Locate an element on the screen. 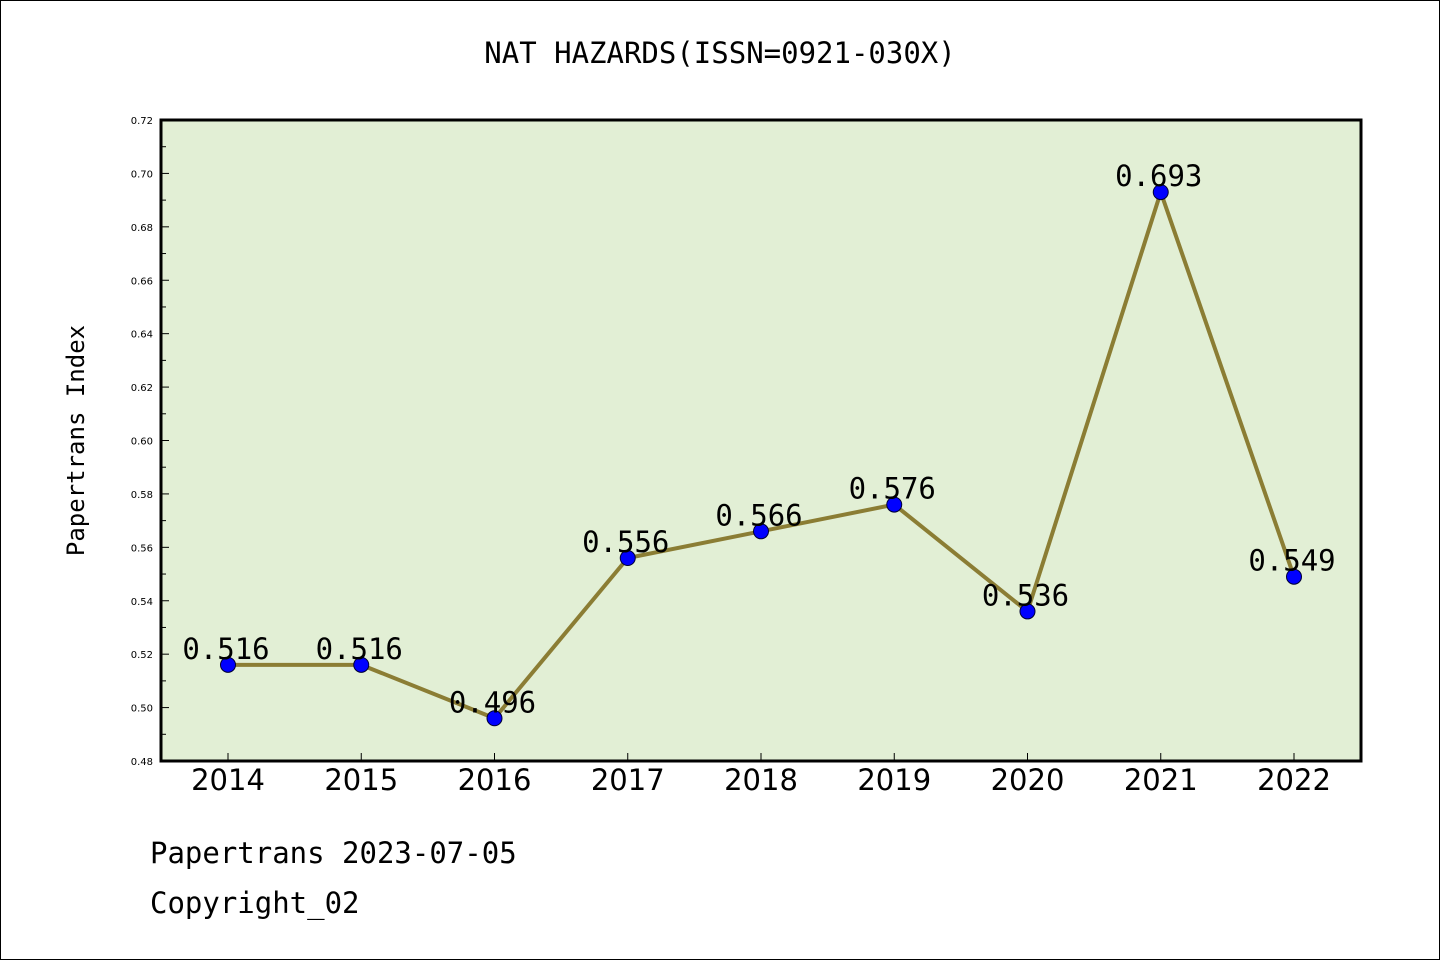 The height and width of the screenshot is (960, 1440). y-tick-label: 0.58 is located at coordinates (142, 495).